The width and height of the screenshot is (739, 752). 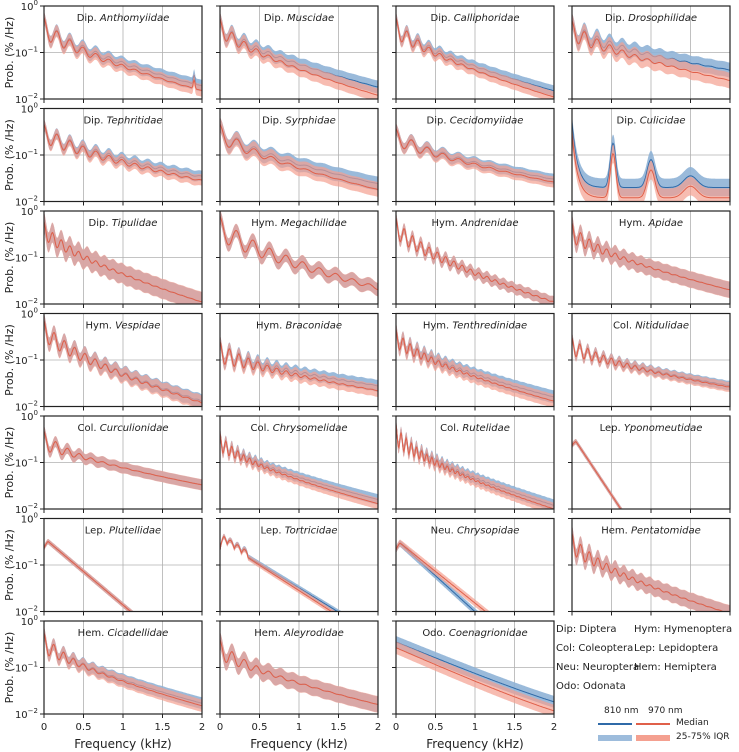 I want to click on panel-title-family: Curculionidae, so click(x=134, y=428).